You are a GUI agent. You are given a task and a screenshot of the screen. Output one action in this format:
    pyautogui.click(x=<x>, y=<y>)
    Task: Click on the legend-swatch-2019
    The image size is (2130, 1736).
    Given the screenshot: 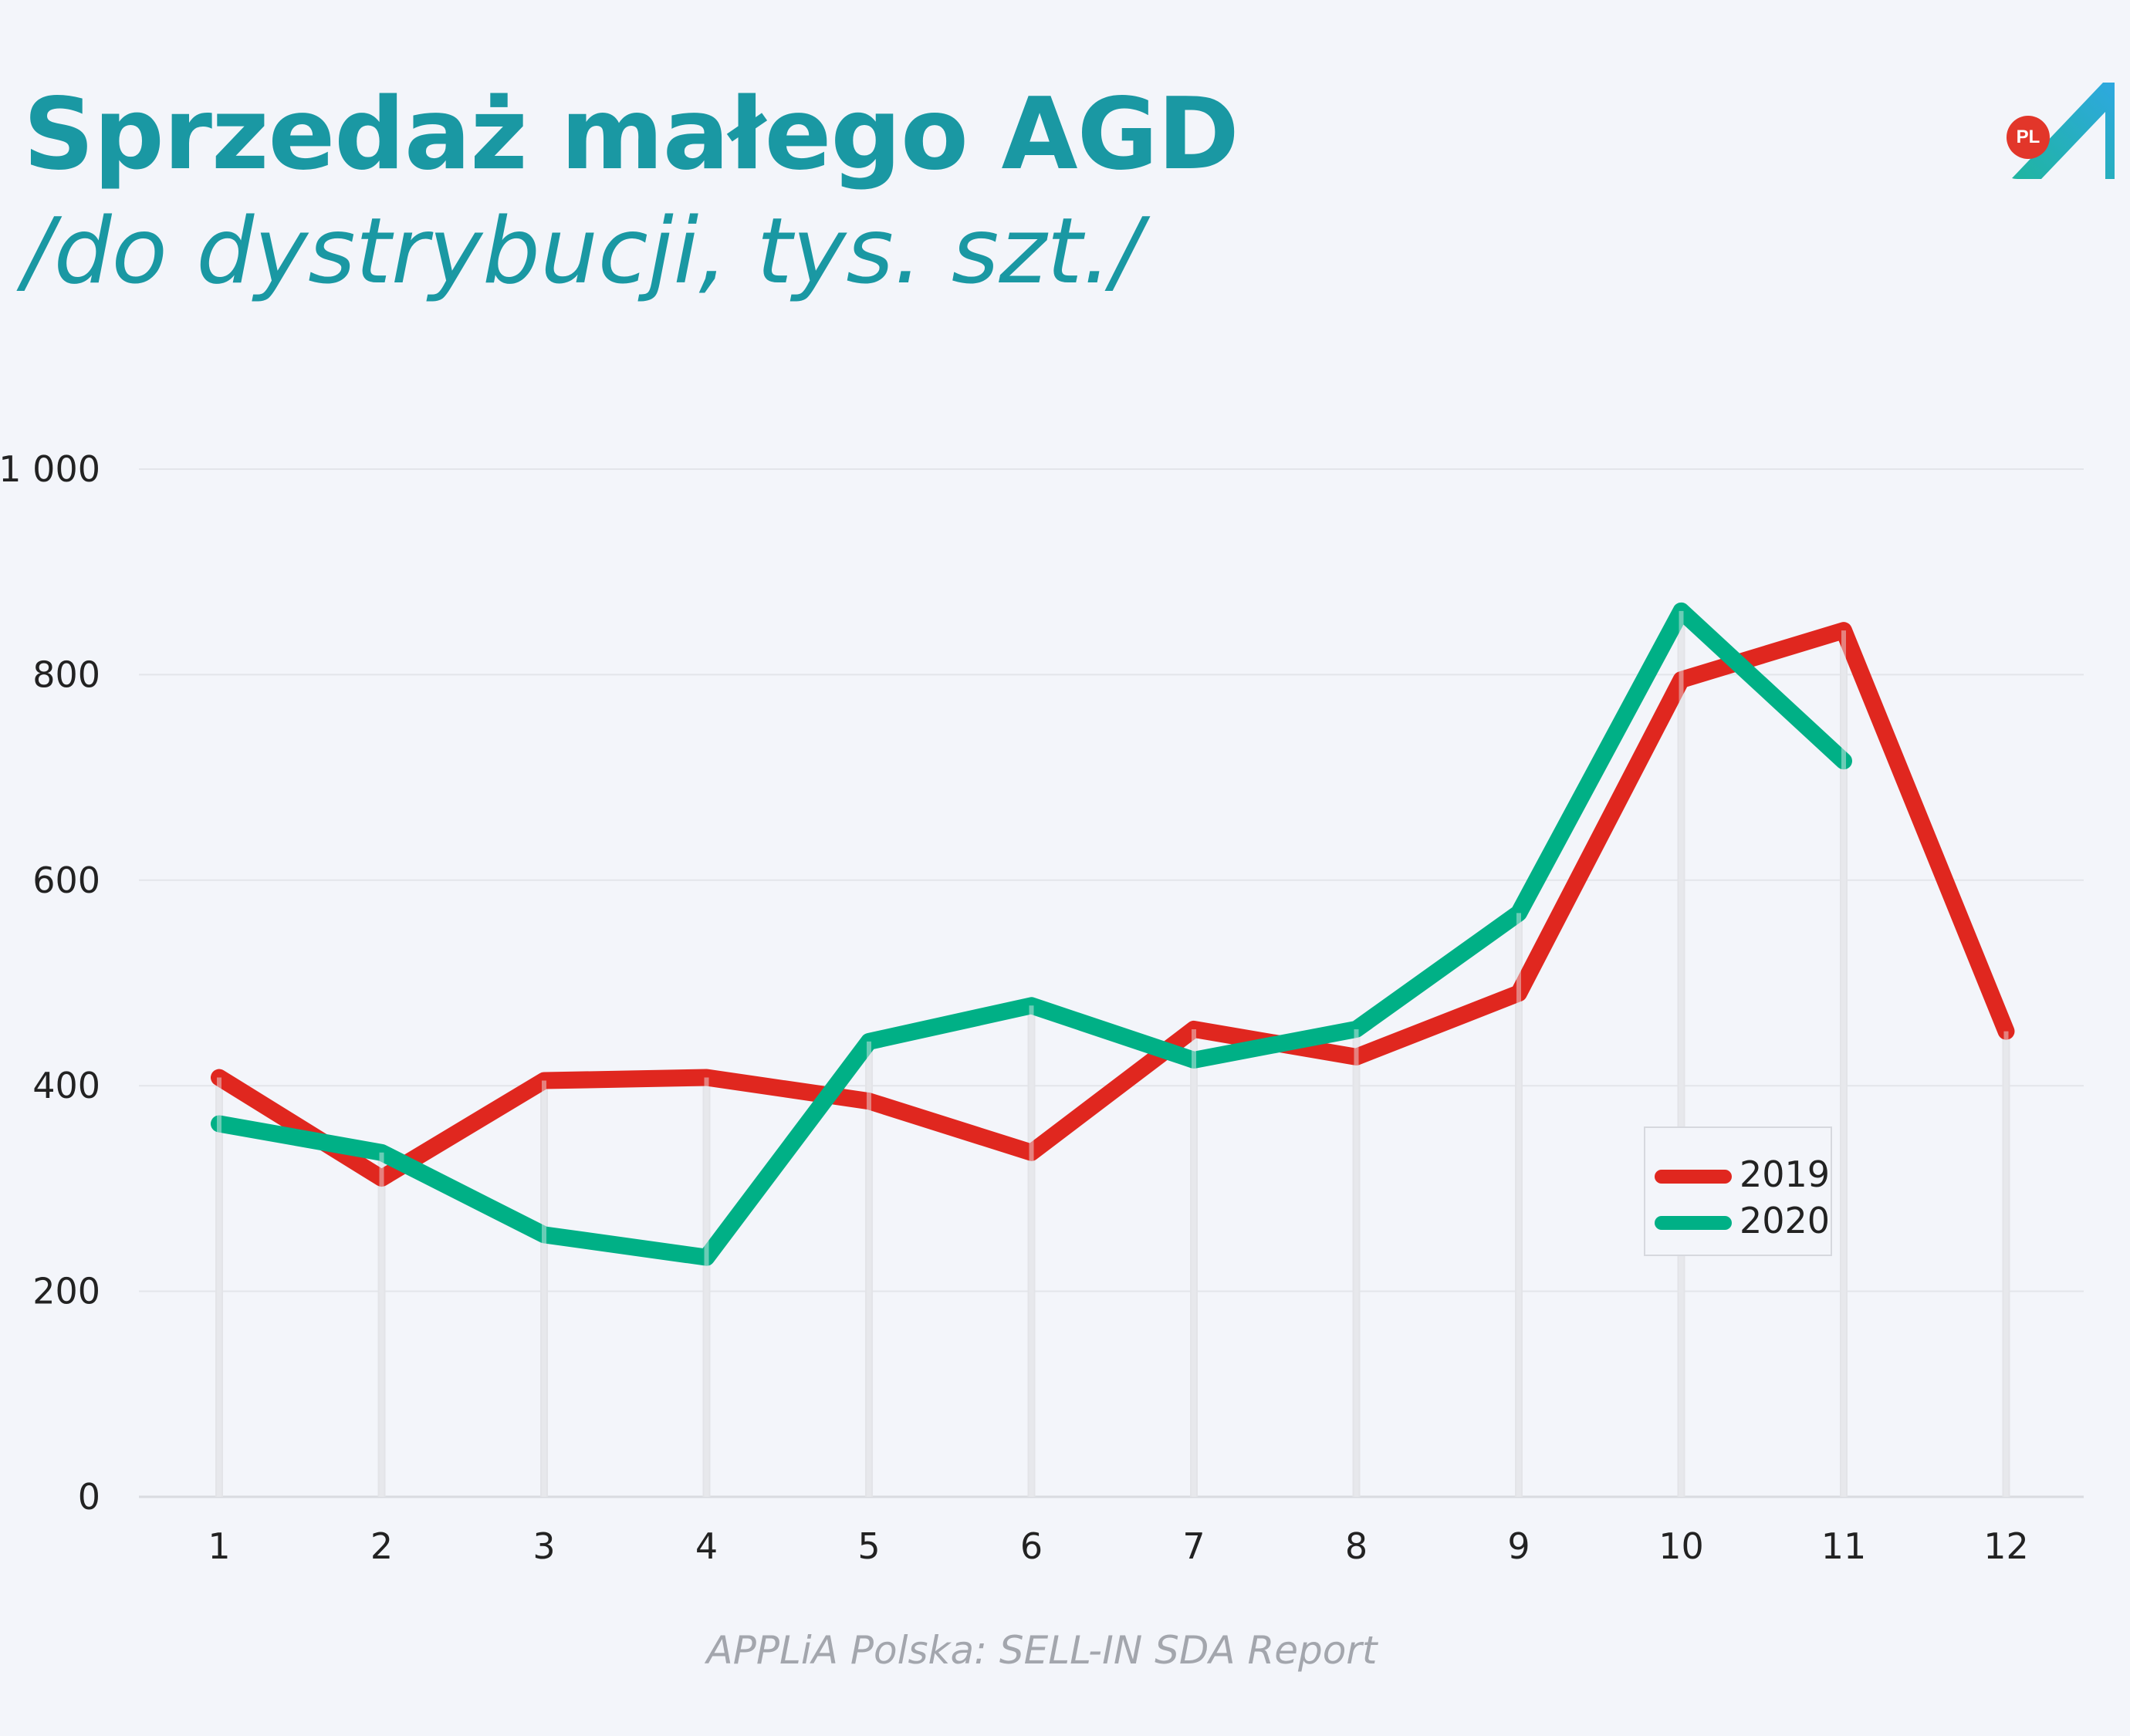 What is the action you would take?
    pyautogui.click(x=1693, y=1177)
    